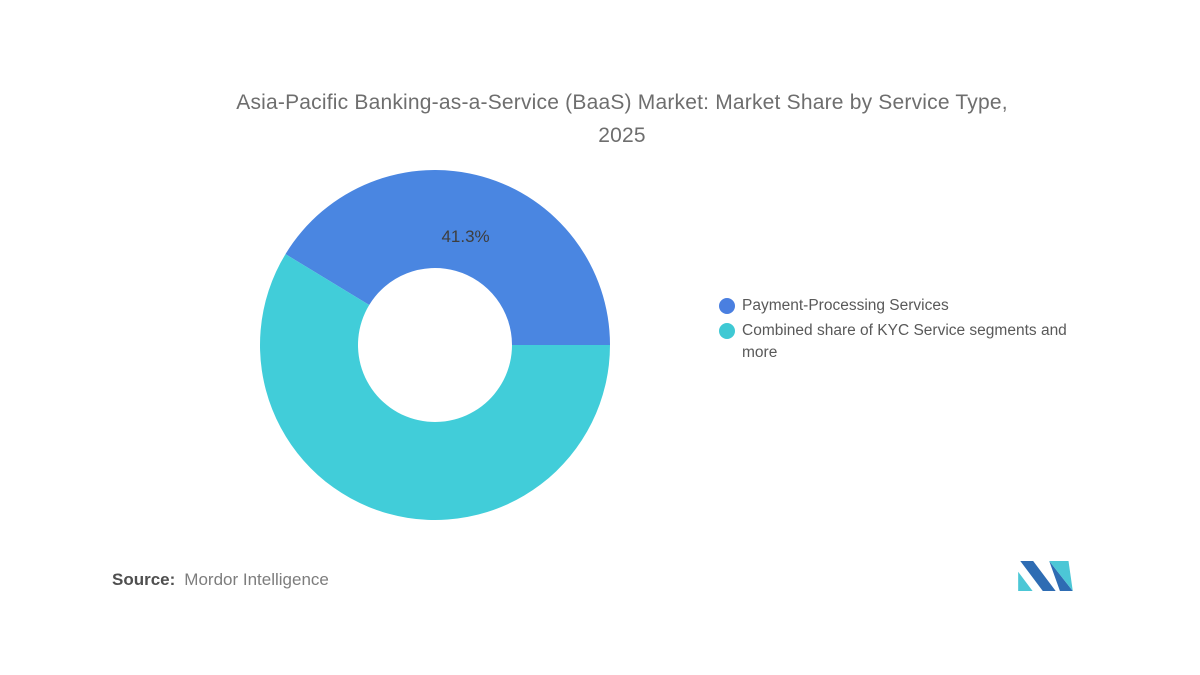  Describe the element at coordinates (845, 305) in the screenshot. I see `legend-label: Payment-Processing Services` at that location.